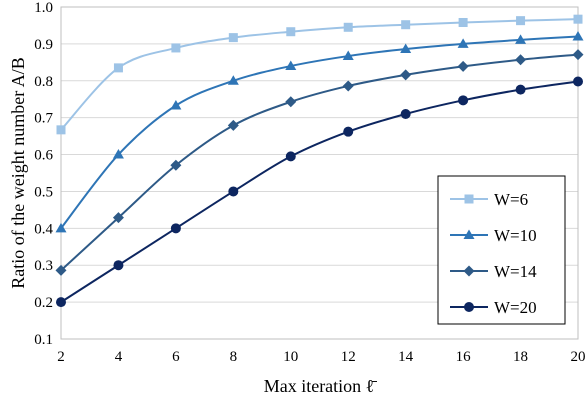 This screenshot has width=587, height=405. I want to click on x-tick-label: 12, so click(348, 357).